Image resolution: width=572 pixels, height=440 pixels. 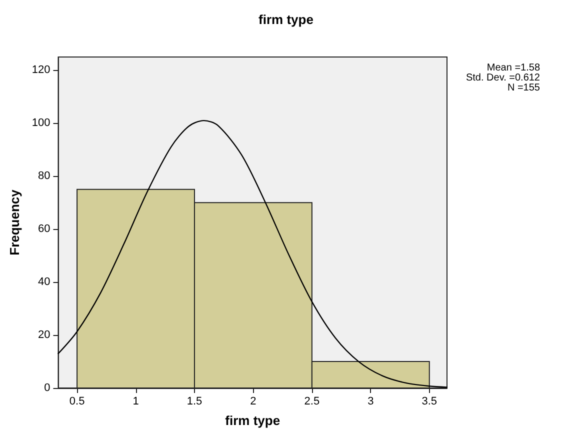 I want to click on x-axis-title: firm type, so click(x=252, y=420).